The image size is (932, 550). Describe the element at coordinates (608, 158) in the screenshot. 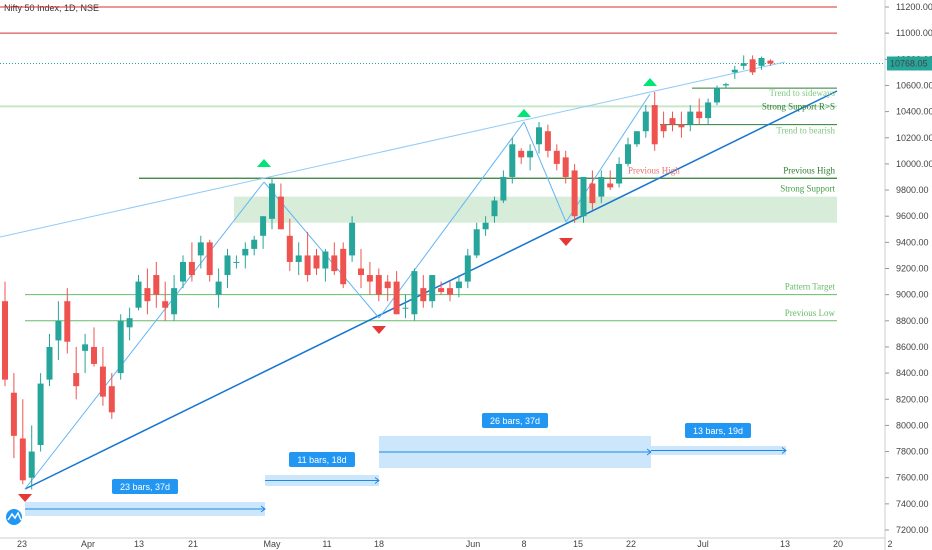

I see `zigzag-line` at that location.